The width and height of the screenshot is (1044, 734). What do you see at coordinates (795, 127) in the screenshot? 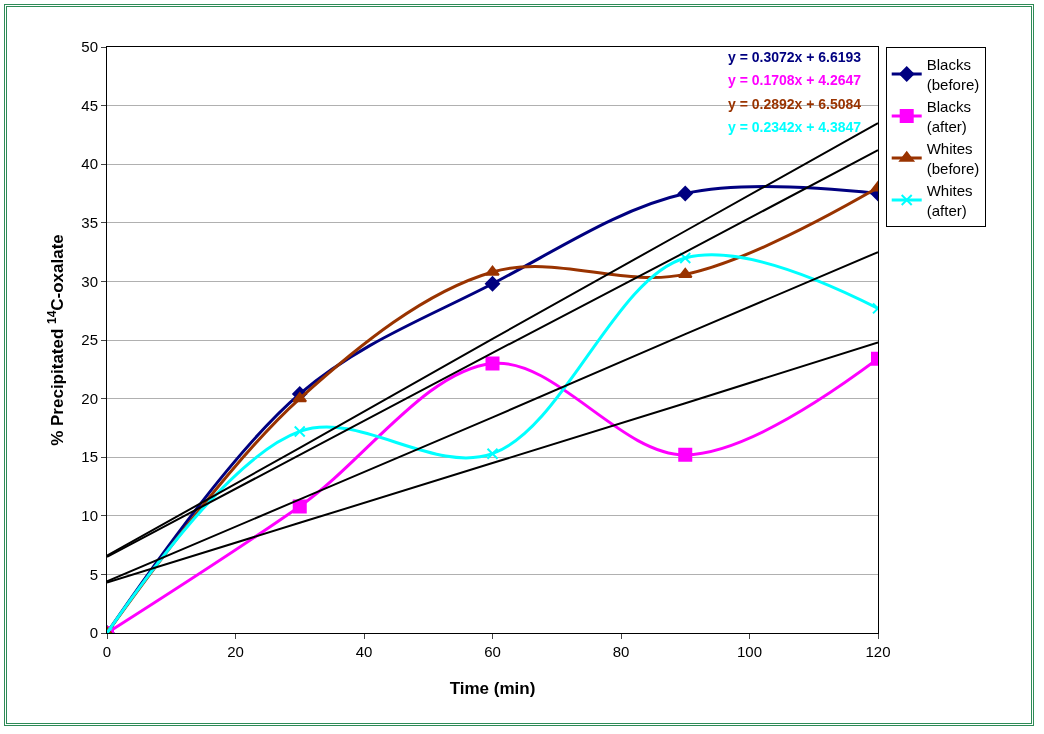
I see `annotation: y = 0.2342x + 4.3847` at bounding box center [795, 127].